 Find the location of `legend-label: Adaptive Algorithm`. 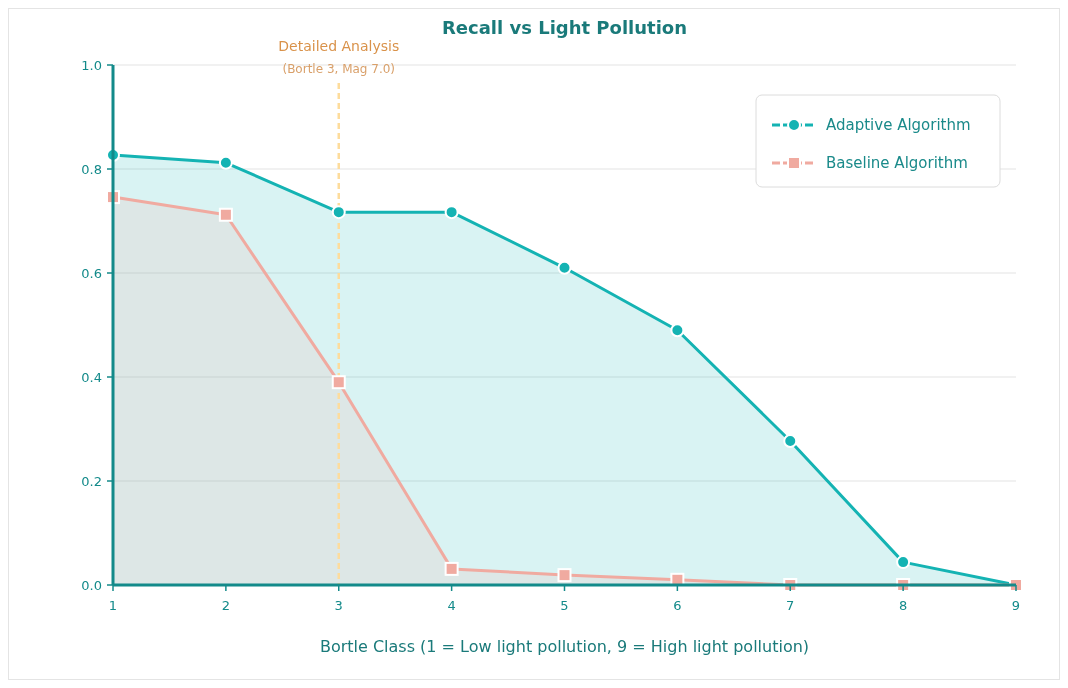

legend-label: Adaptive Algorithm is located at coordinates (898, 125).